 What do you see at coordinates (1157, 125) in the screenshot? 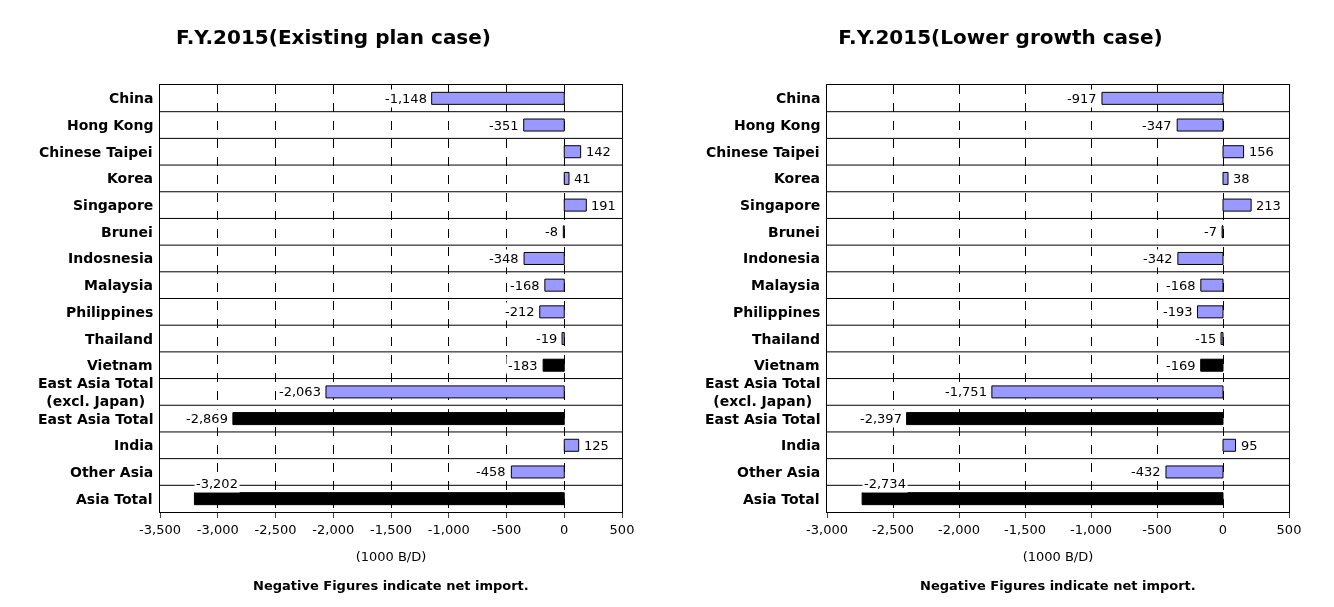
I see `data-label: -347` at bounding box center [1157, 125].